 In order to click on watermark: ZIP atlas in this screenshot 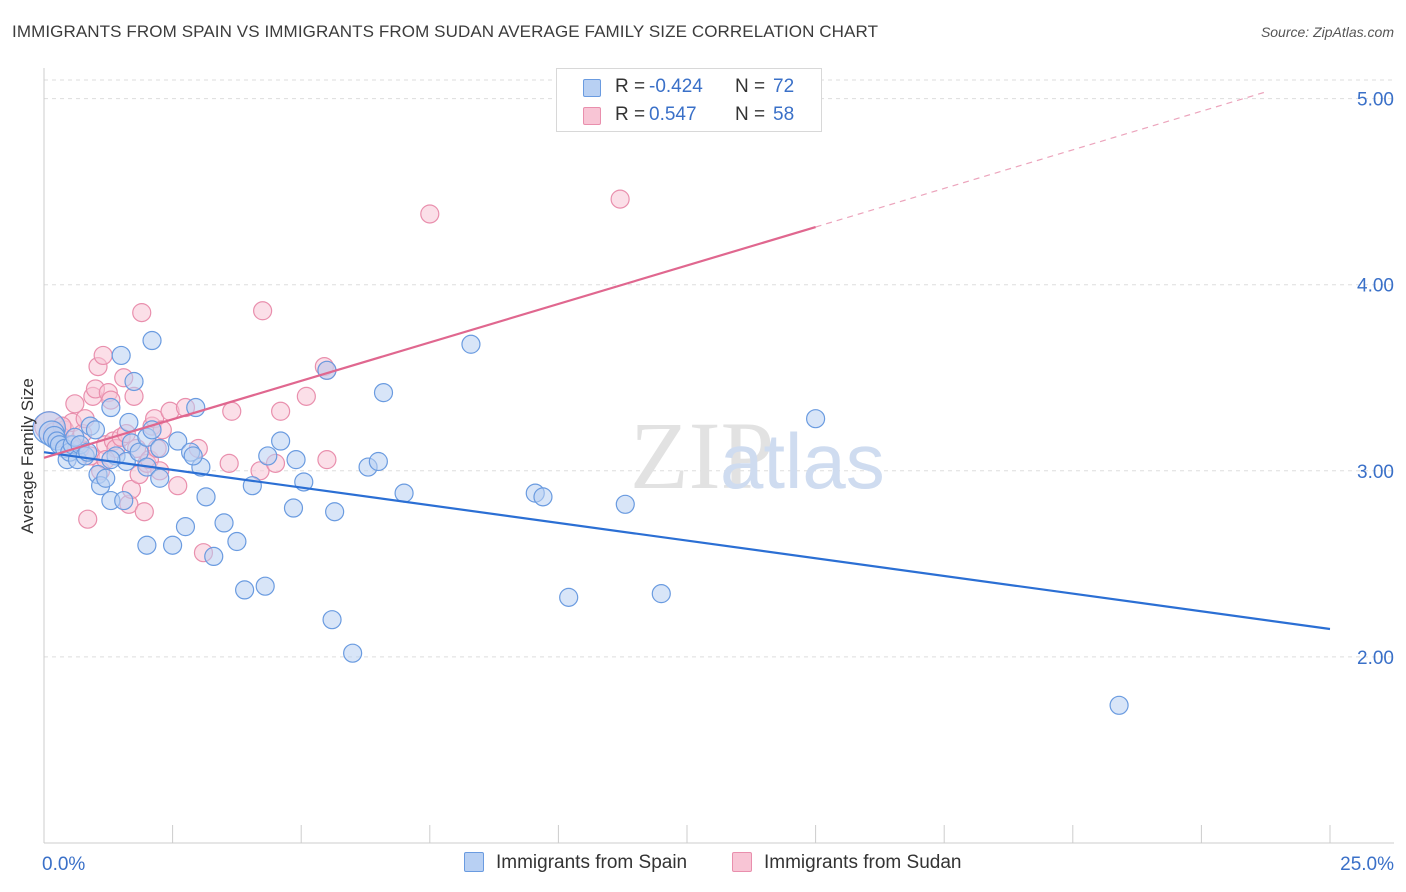, I will do `click(757, 455)`.